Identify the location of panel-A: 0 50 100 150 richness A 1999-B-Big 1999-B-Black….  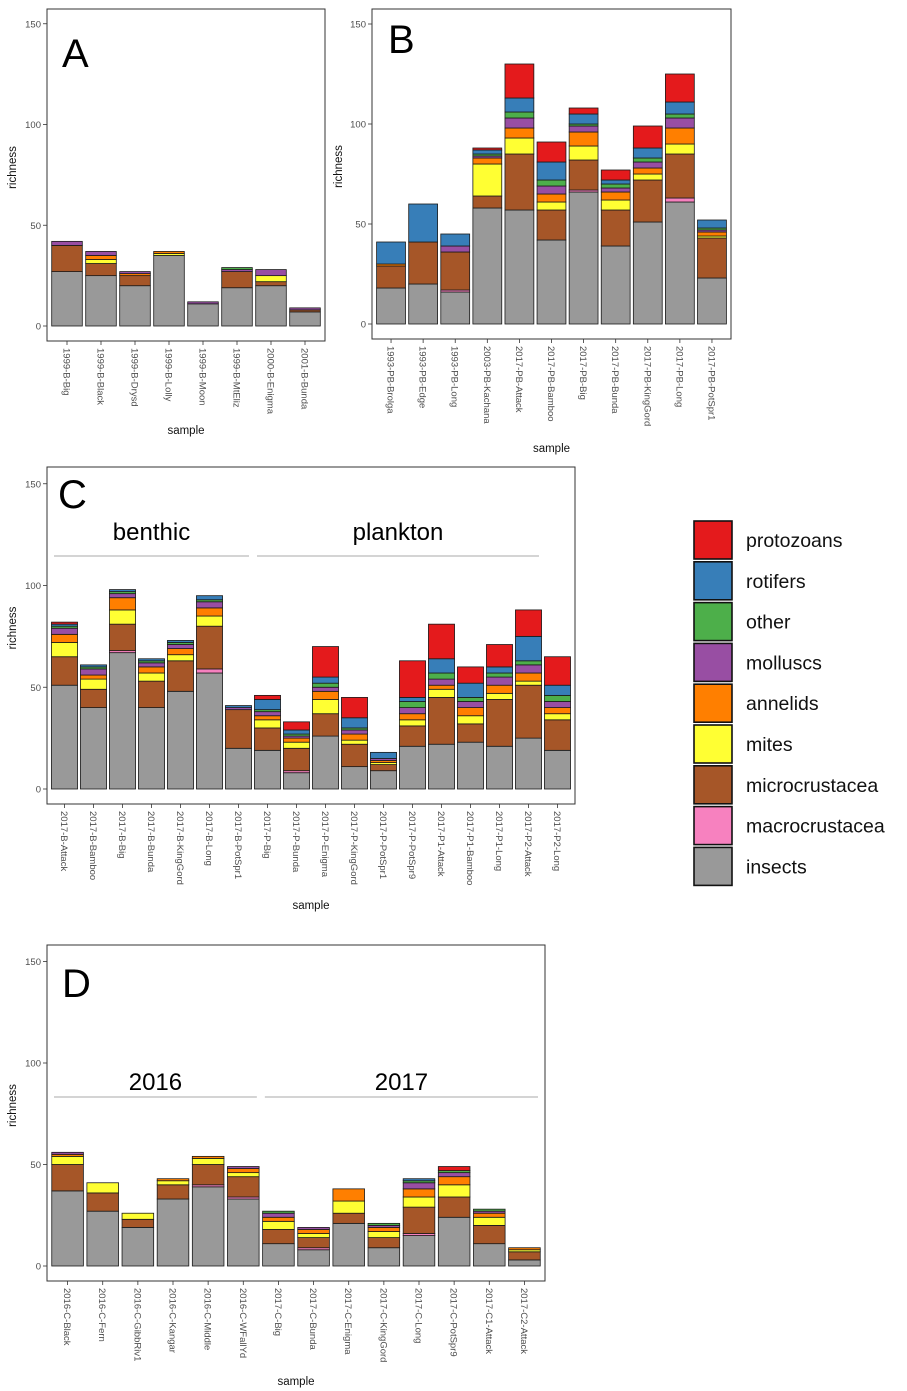
(166, 222).